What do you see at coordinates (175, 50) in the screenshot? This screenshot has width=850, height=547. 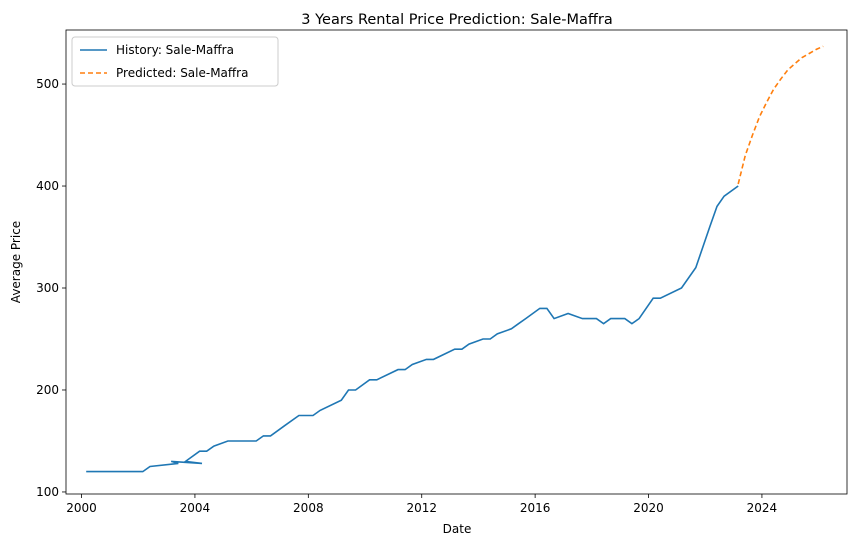 I see `legend-history-label: History: Sale-Maffra` at bounding box center [175, 50].